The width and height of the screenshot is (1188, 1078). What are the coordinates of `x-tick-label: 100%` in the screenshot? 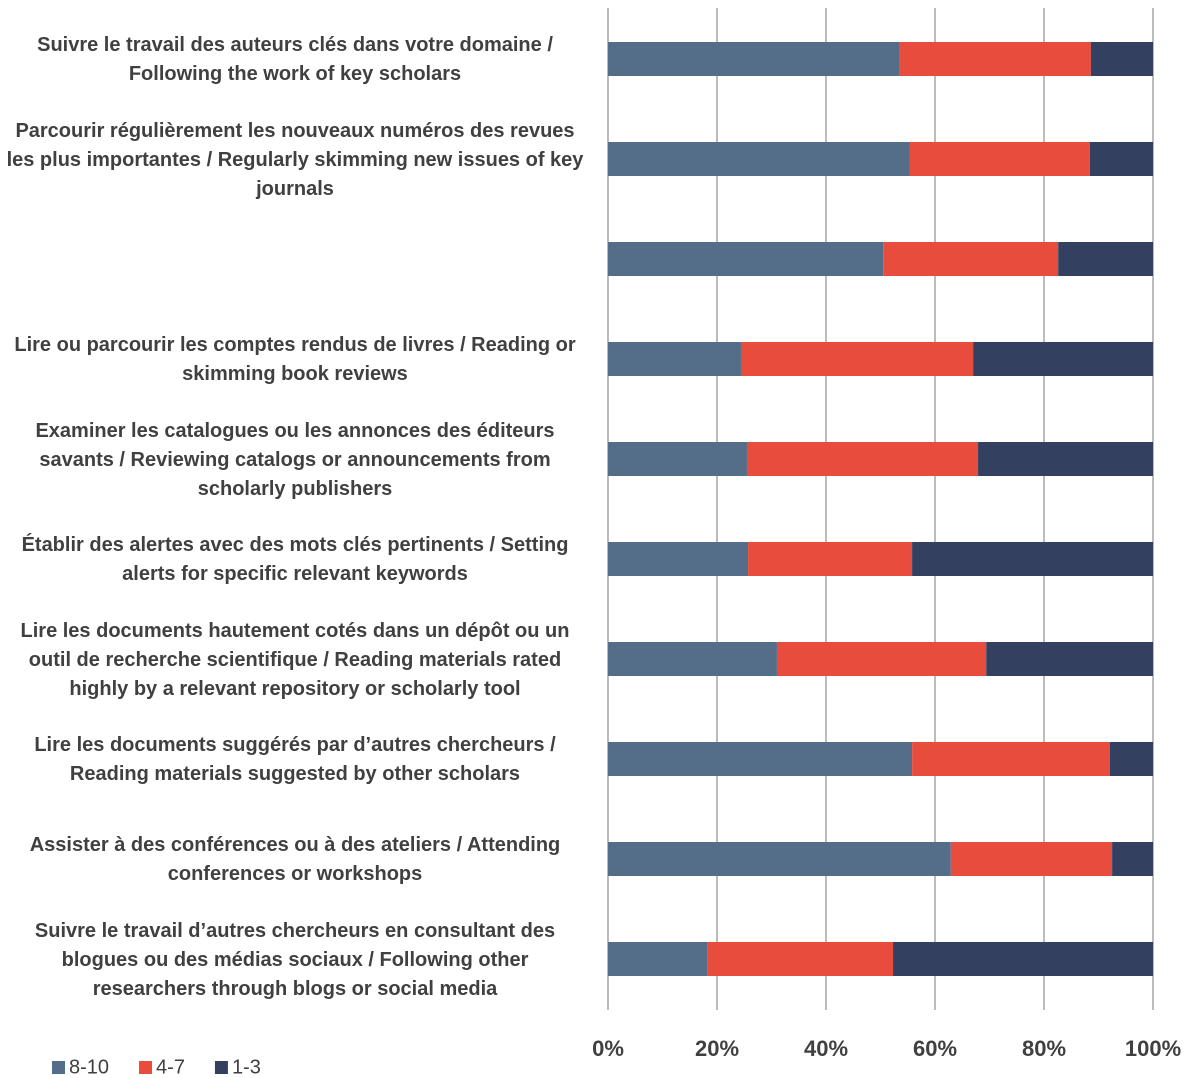 It's located at (1153, 1048).